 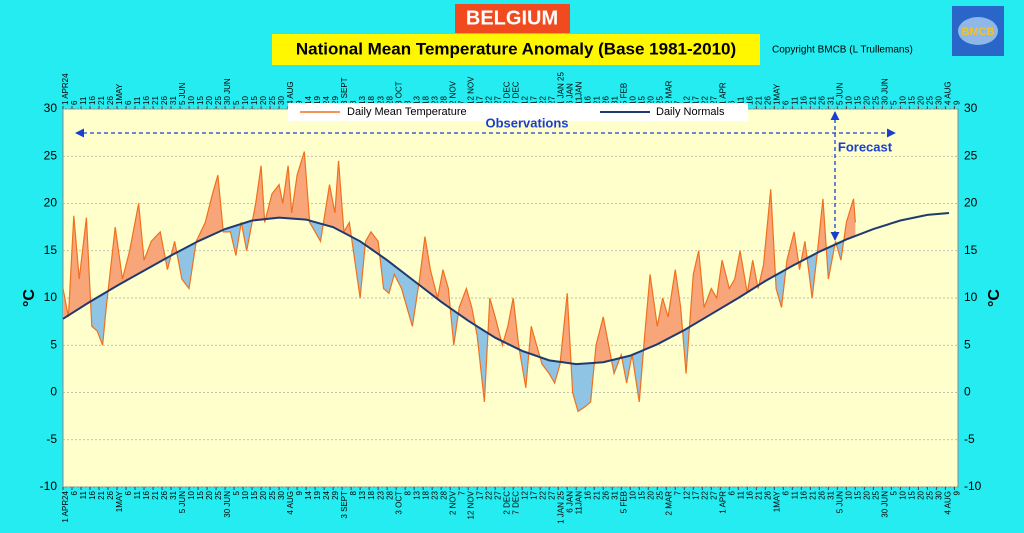 I want to click on x-tick-label-top: 5, so click(x=893, y=102).